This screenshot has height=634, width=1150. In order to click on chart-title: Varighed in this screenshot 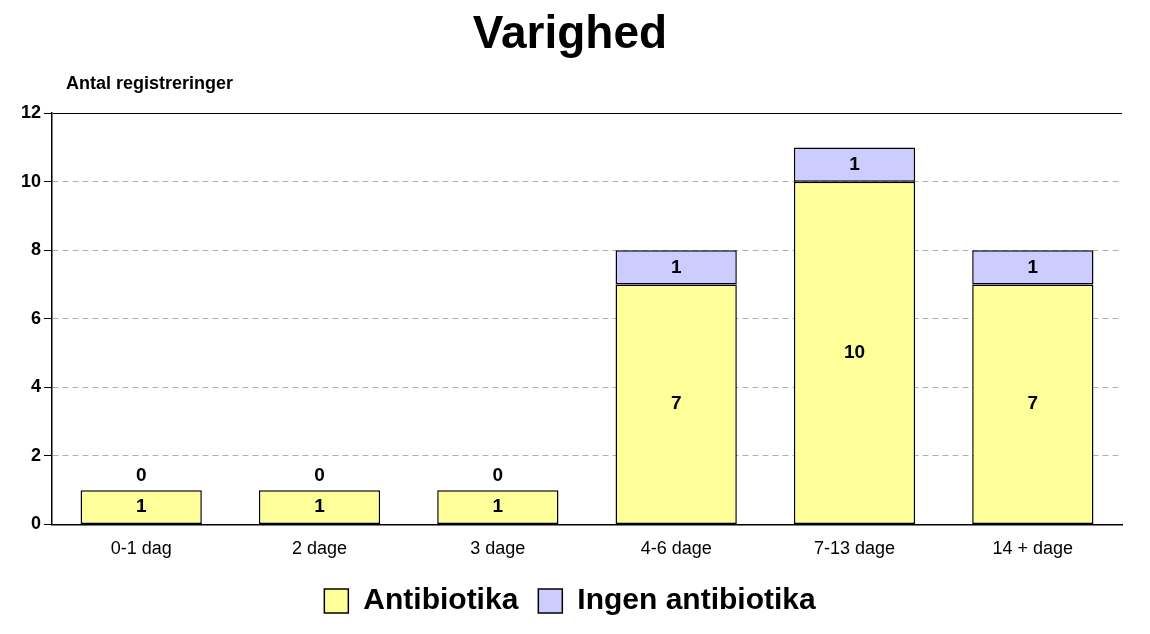, I will do `click(570, 32)`.